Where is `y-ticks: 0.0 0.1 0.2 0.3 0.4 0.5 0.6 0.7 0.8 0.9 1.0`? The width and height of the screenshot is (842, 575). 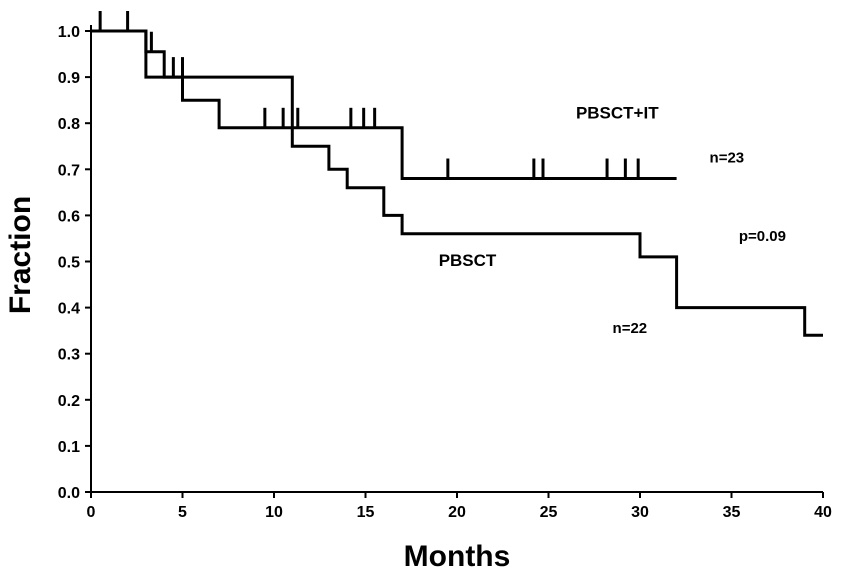
y-ticks: 0.0 0.1 0.2 0.3 0.4 0.5 0.6 0.7 0.8 0.9 1.0 is located at coordinates (74, 263).